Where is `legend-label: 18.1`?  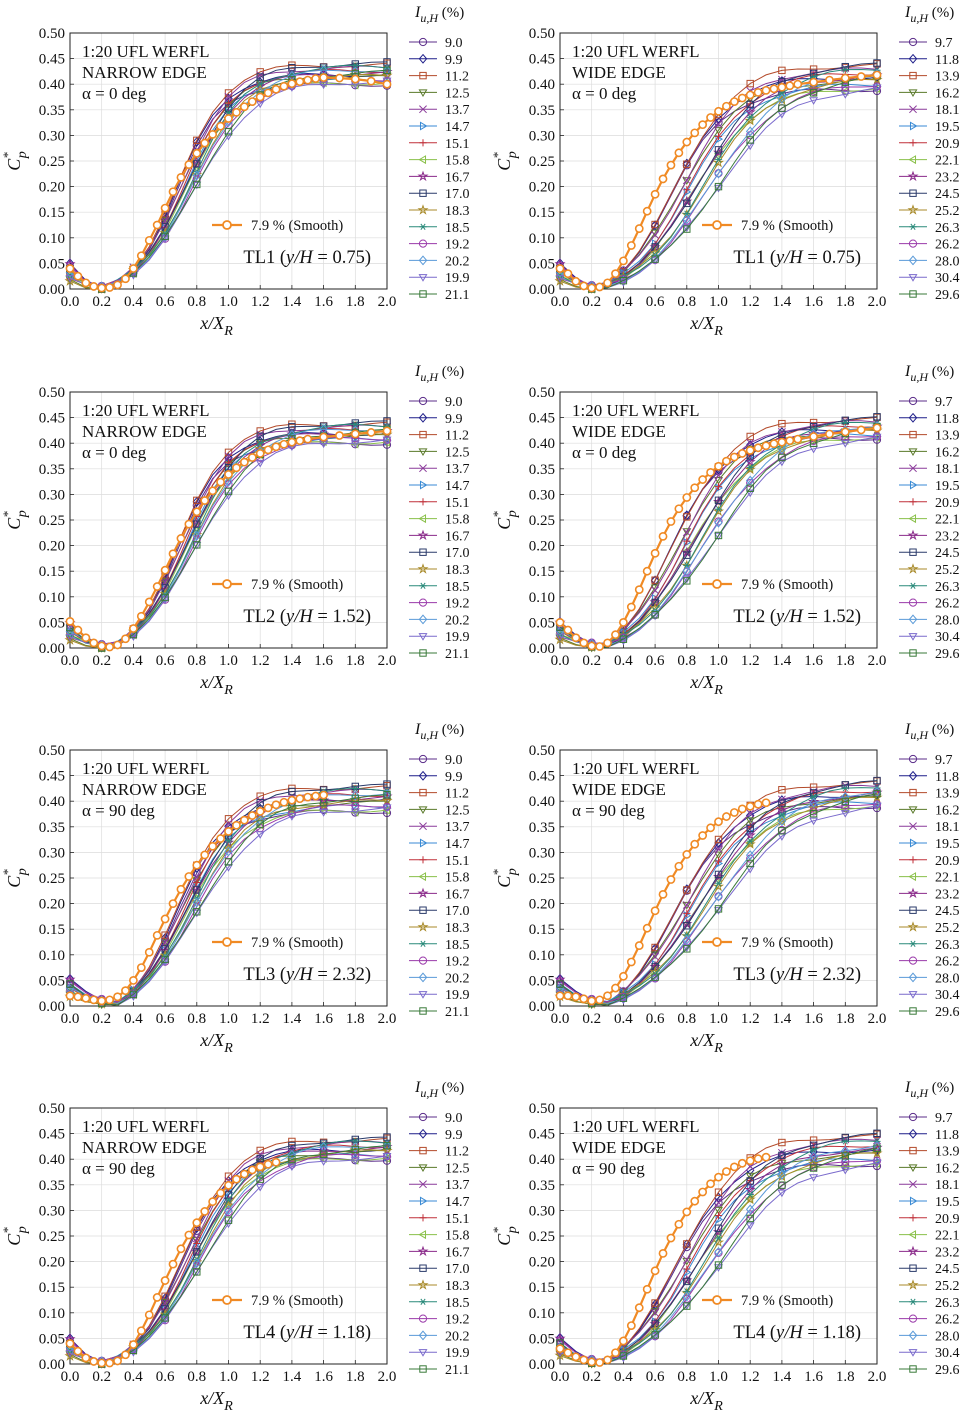
legend-label: 18.1 is located at coordinates (947, 1185).